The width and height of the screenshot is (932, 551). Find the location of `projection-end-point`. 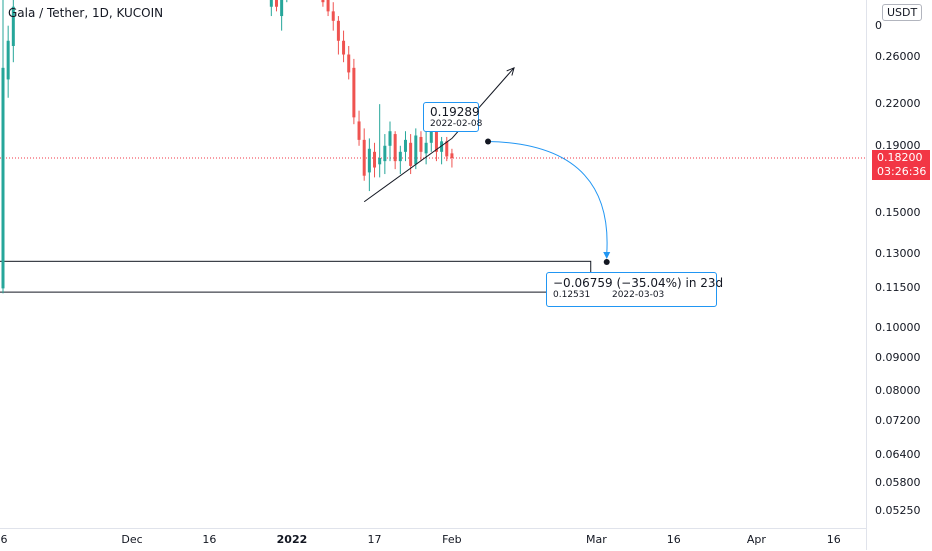

projection-end-point is located at coordinates (606, 262).